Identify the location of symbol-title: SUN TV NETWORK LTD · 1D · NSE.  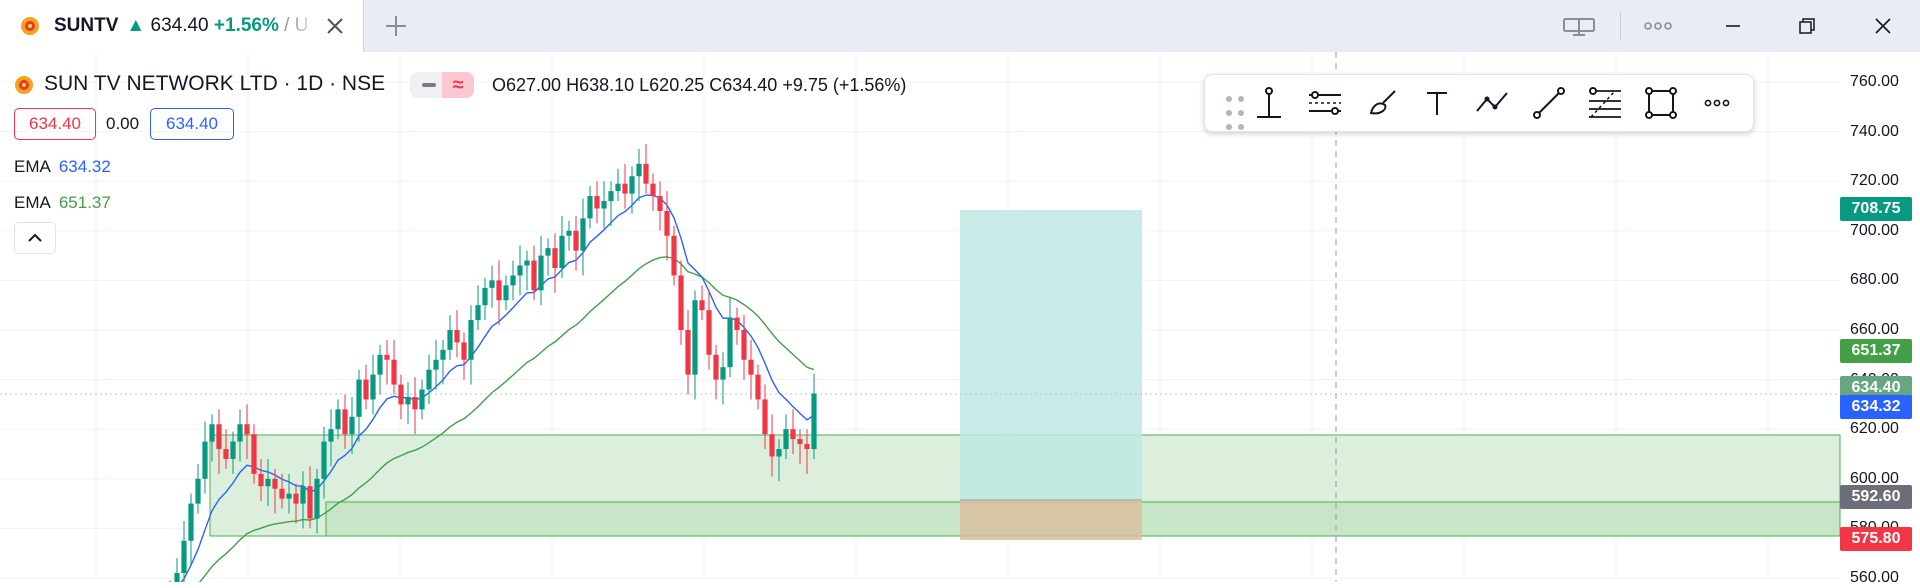
(215, 83).